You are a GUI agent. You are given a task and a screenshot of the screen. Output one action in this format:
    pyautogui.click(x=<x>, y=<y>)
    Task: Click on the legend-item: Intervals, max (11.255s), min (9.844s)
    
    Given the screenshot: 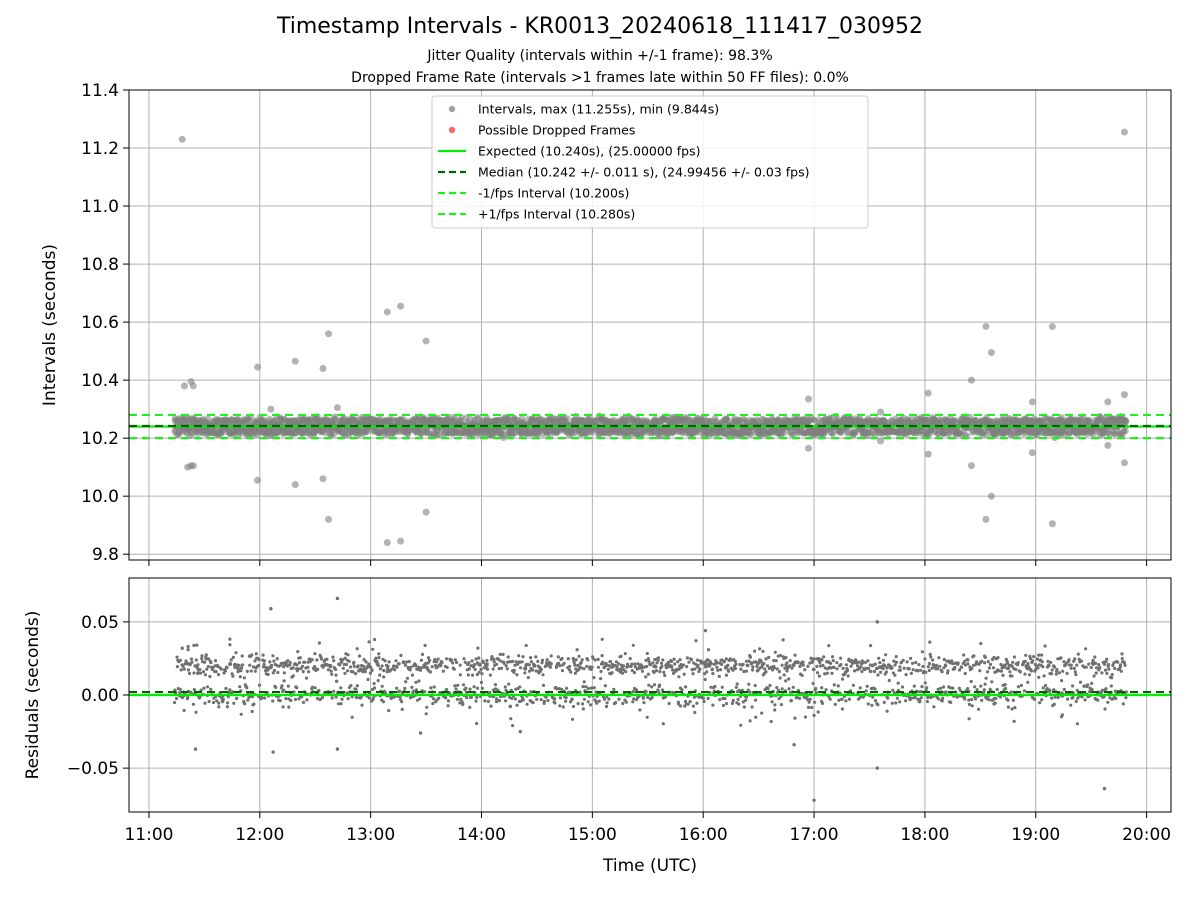 What is the action you would take?
    pyautogui.click(x=583, y=109)
    